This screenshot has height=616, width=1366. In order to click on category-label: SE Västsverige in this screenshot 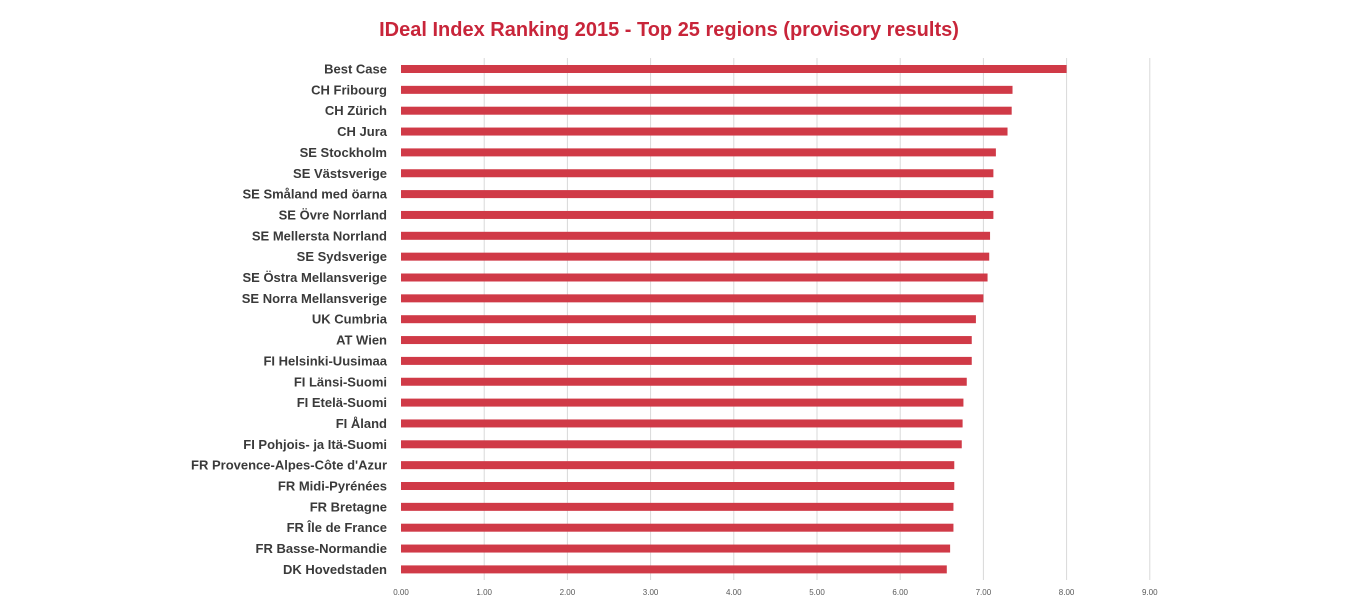, I will do `click(340, 173)`.